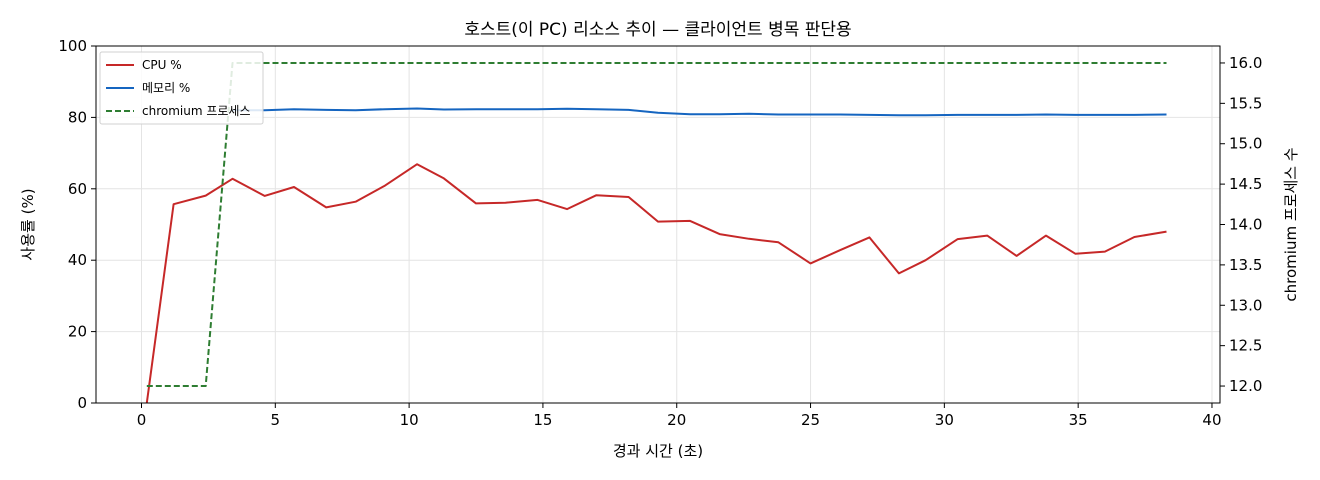 This screenshot has height=480, width=1320. What do you see at coordinates (142, 420) in the screenshot?
I see `x-tick-label: 0` at bounding box center [142, 420].